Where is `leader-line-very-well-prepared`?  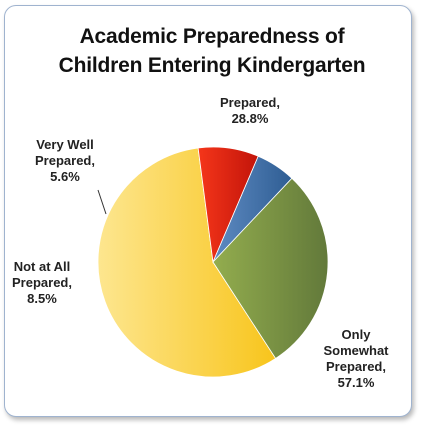 leader-line-very-well-prepared is located at coordinates (102, 202).